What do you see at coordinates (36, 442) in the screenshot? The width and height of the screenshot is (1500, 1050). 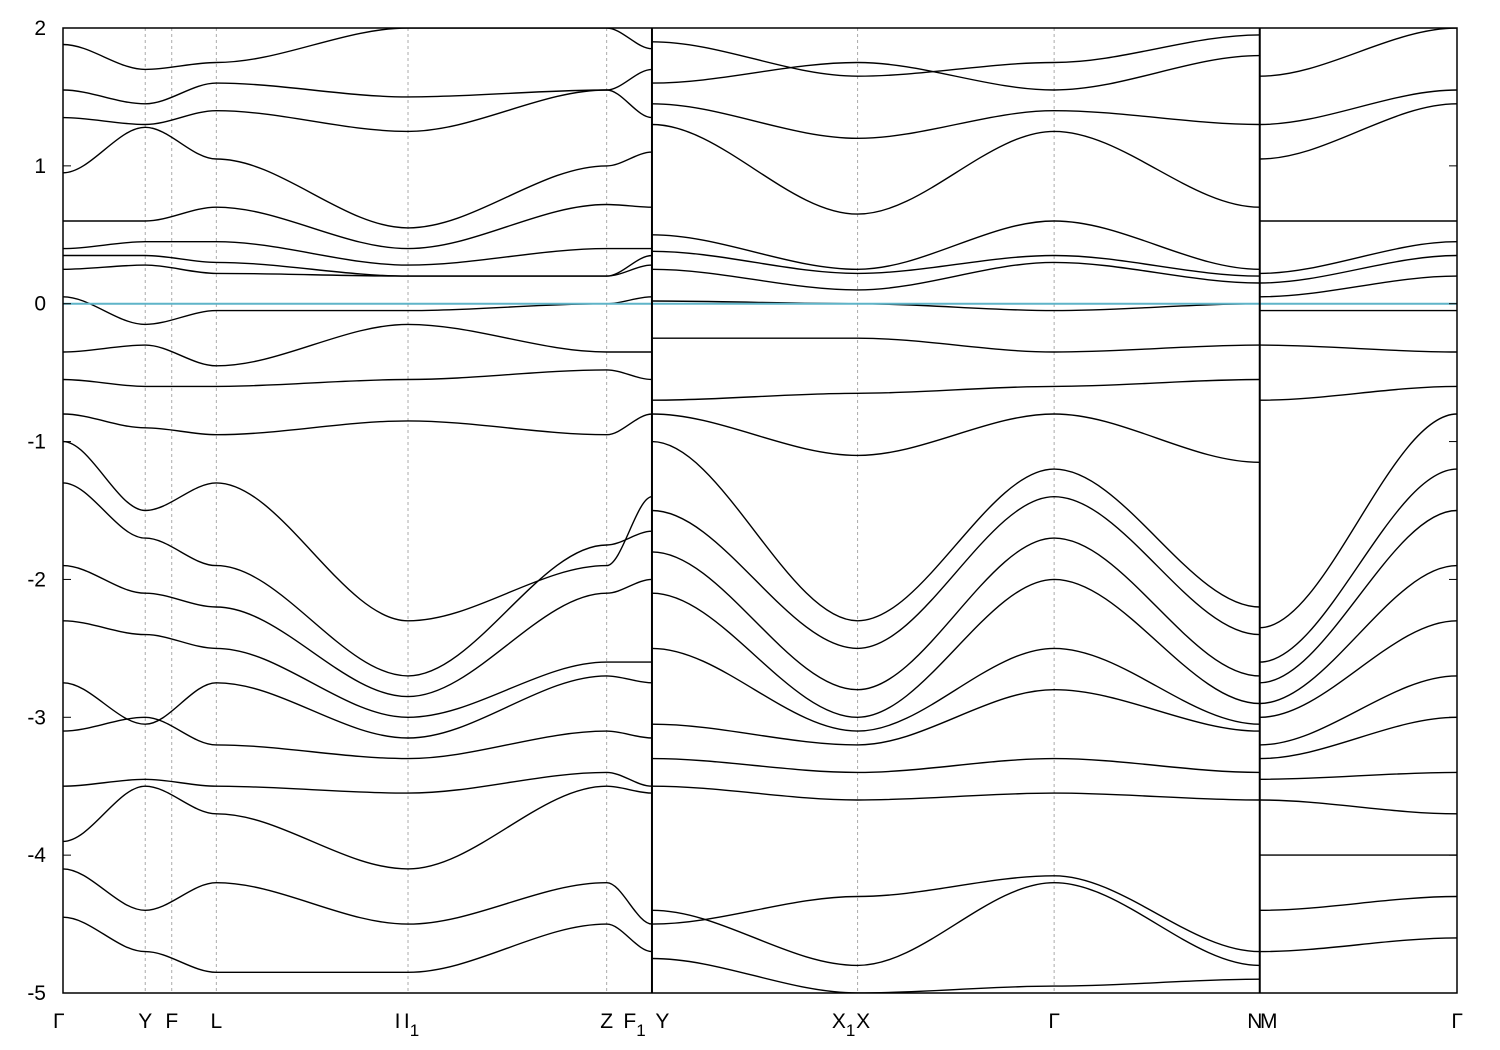 I see `y-tick-label: -1` at bounding box center [36, 442].